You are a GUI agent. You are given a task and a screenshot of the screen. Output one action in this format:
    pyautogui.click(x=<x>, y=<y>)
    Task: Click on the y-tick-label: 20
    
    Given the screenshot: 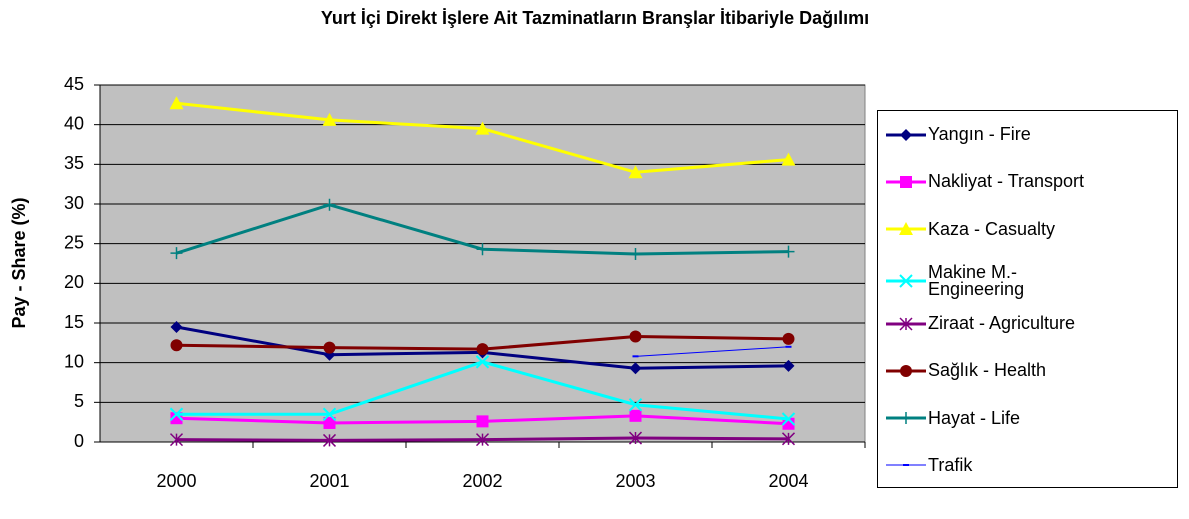 What is the action you would take?
    pyautogui.click(x=74, y=282)
    